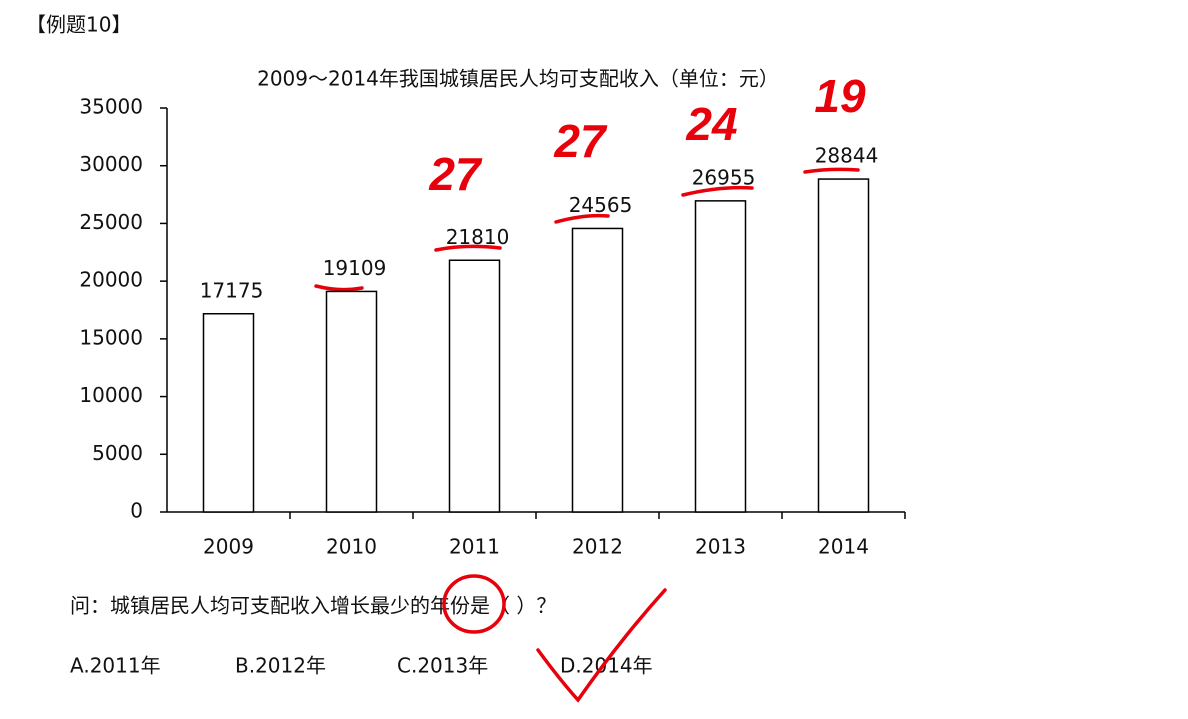 This screenshot has width=1188, height=719. What do you see at coordinates (111, 280) in the screenshot?
I see `y-tick-label: 20000` at bounding box center [111, 280].